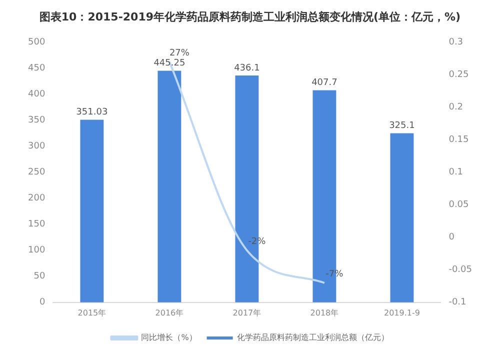 The width and height of the screenshot is (500, 362). I want to click on y-tick-label: 400, so click(37, 95).